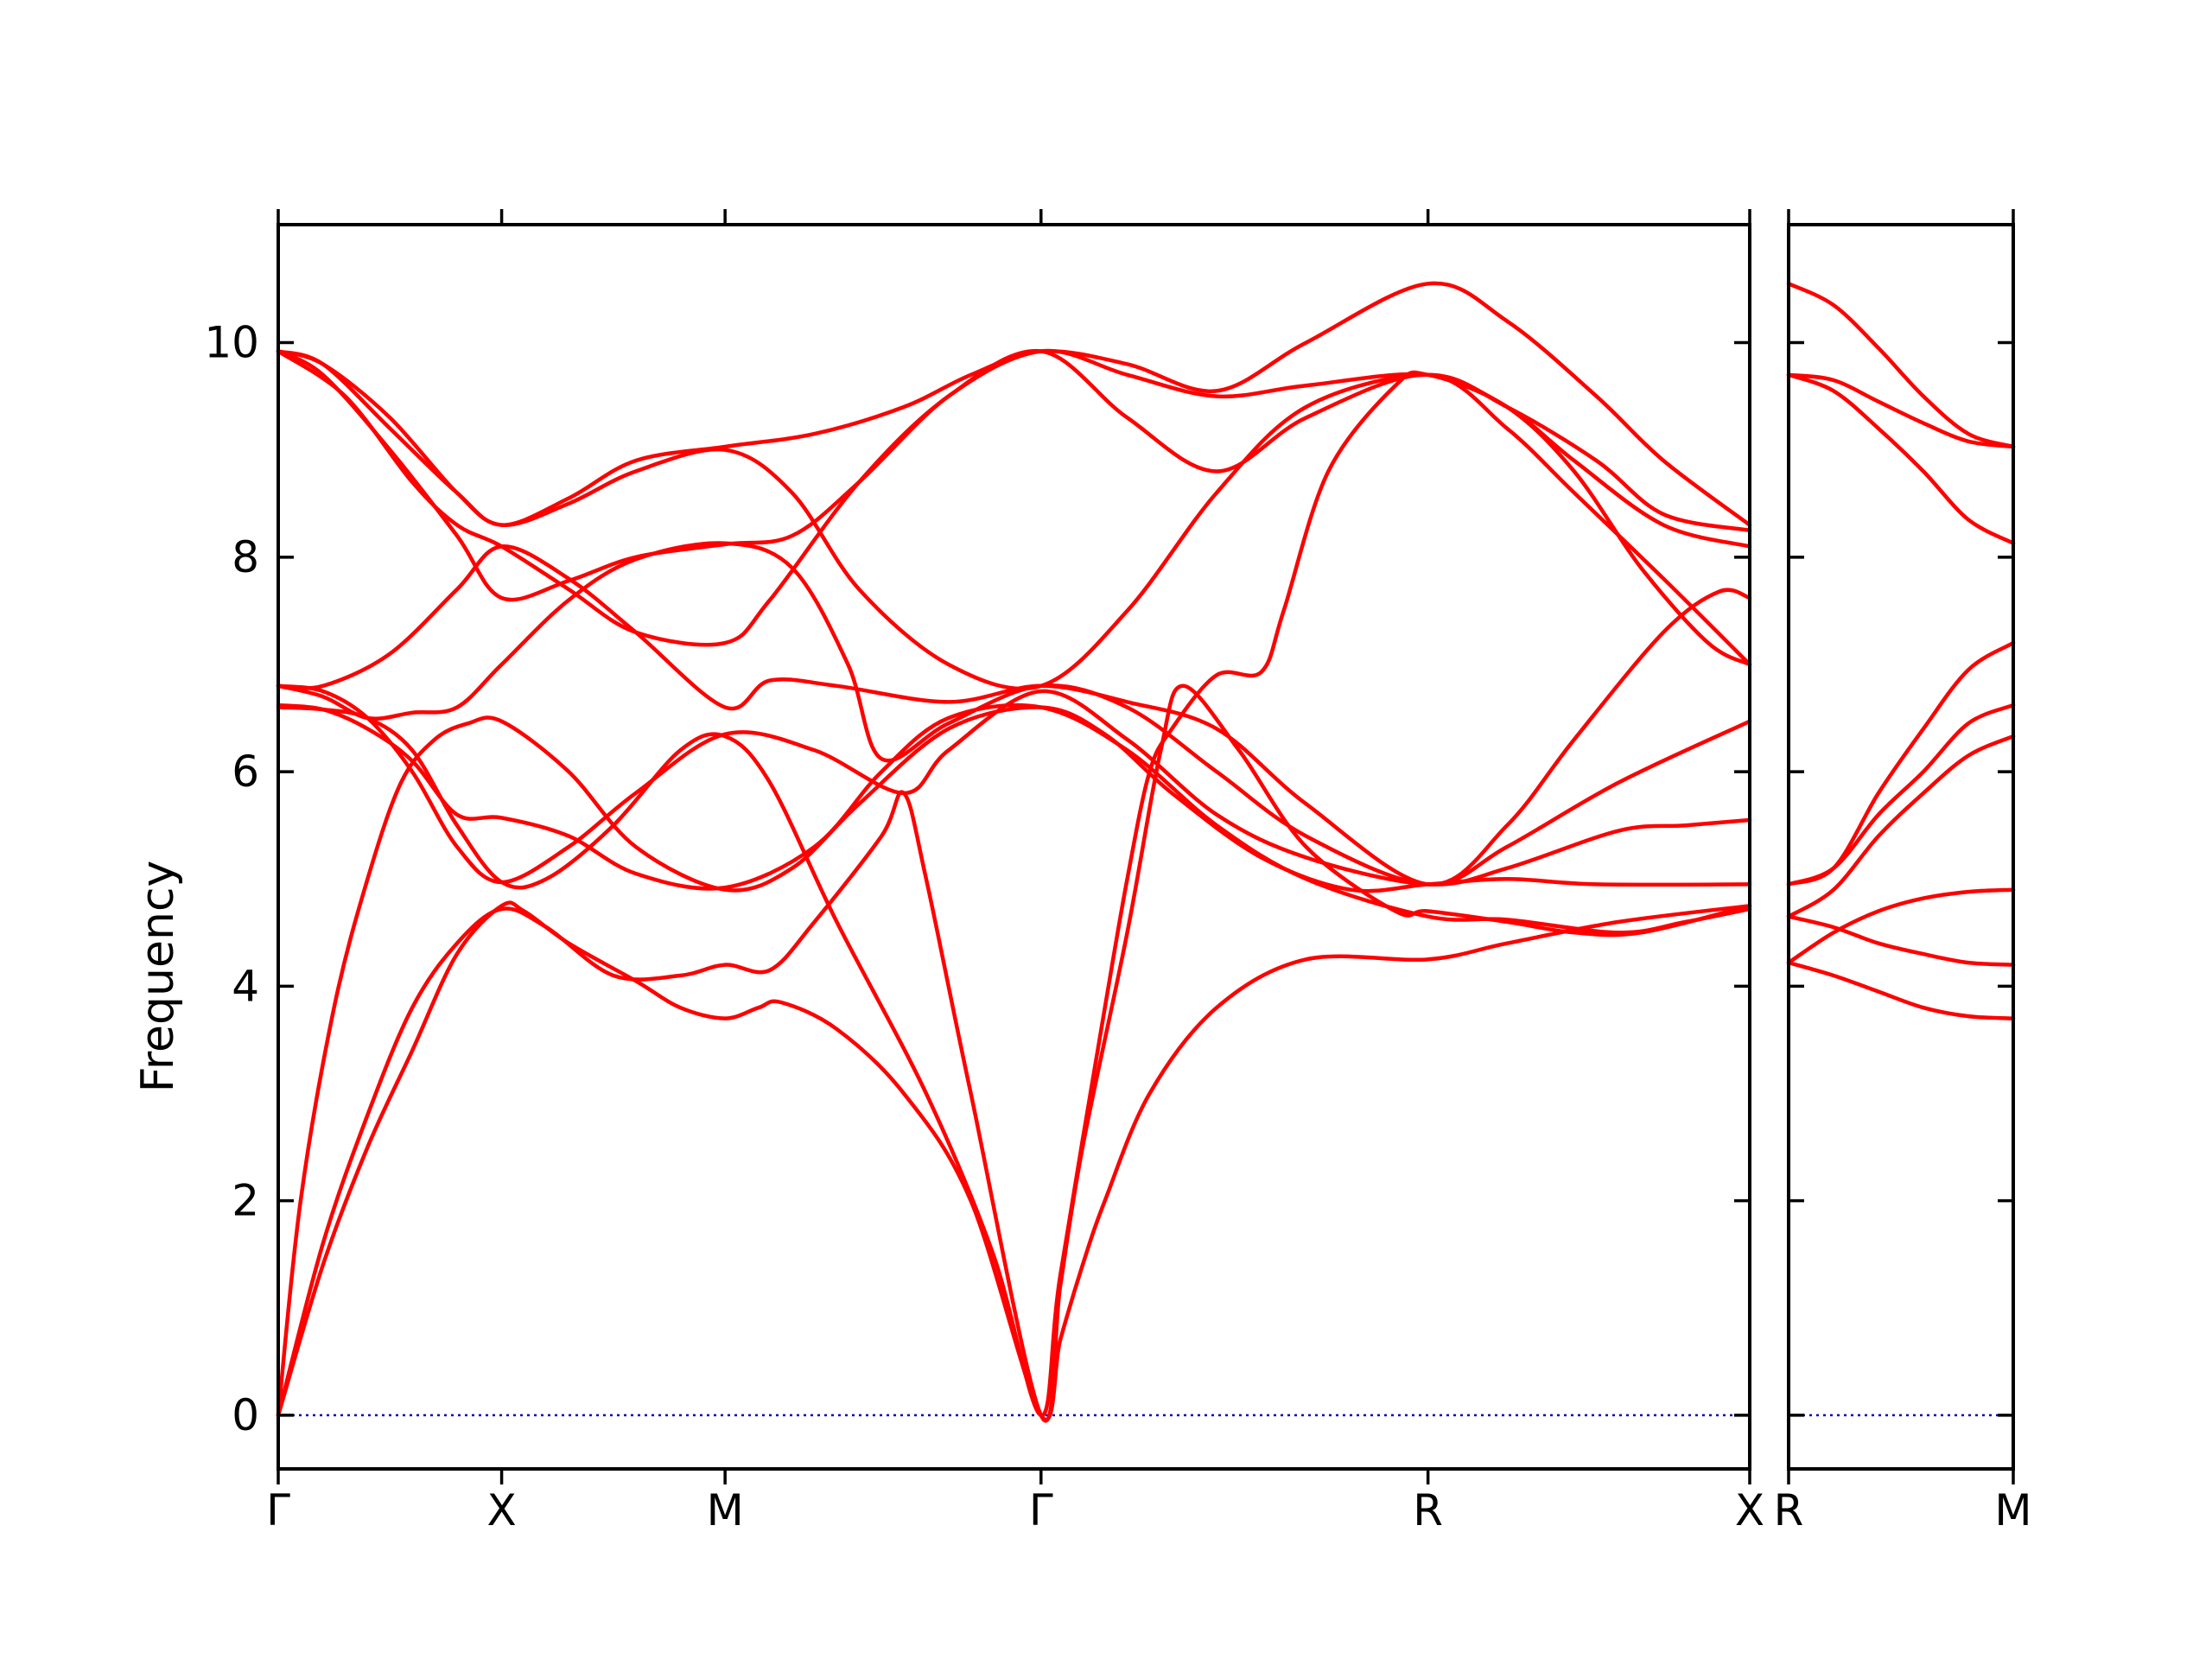  I want to click on y-tick-label: 0, so click(245, 1415).